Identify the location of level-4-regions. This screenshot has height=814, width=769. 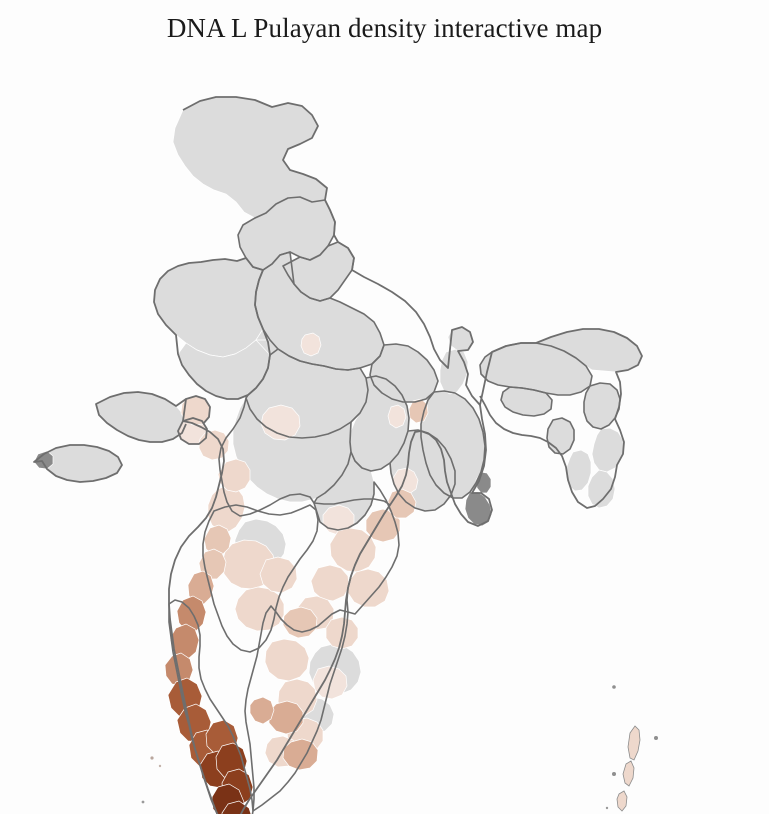
(253, 670).